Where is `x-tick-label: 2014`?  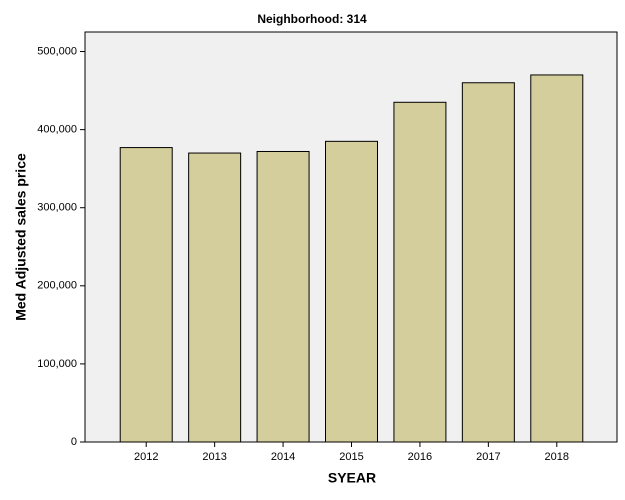 x-tick-label: 2014 is located at coordinates (283, 457).